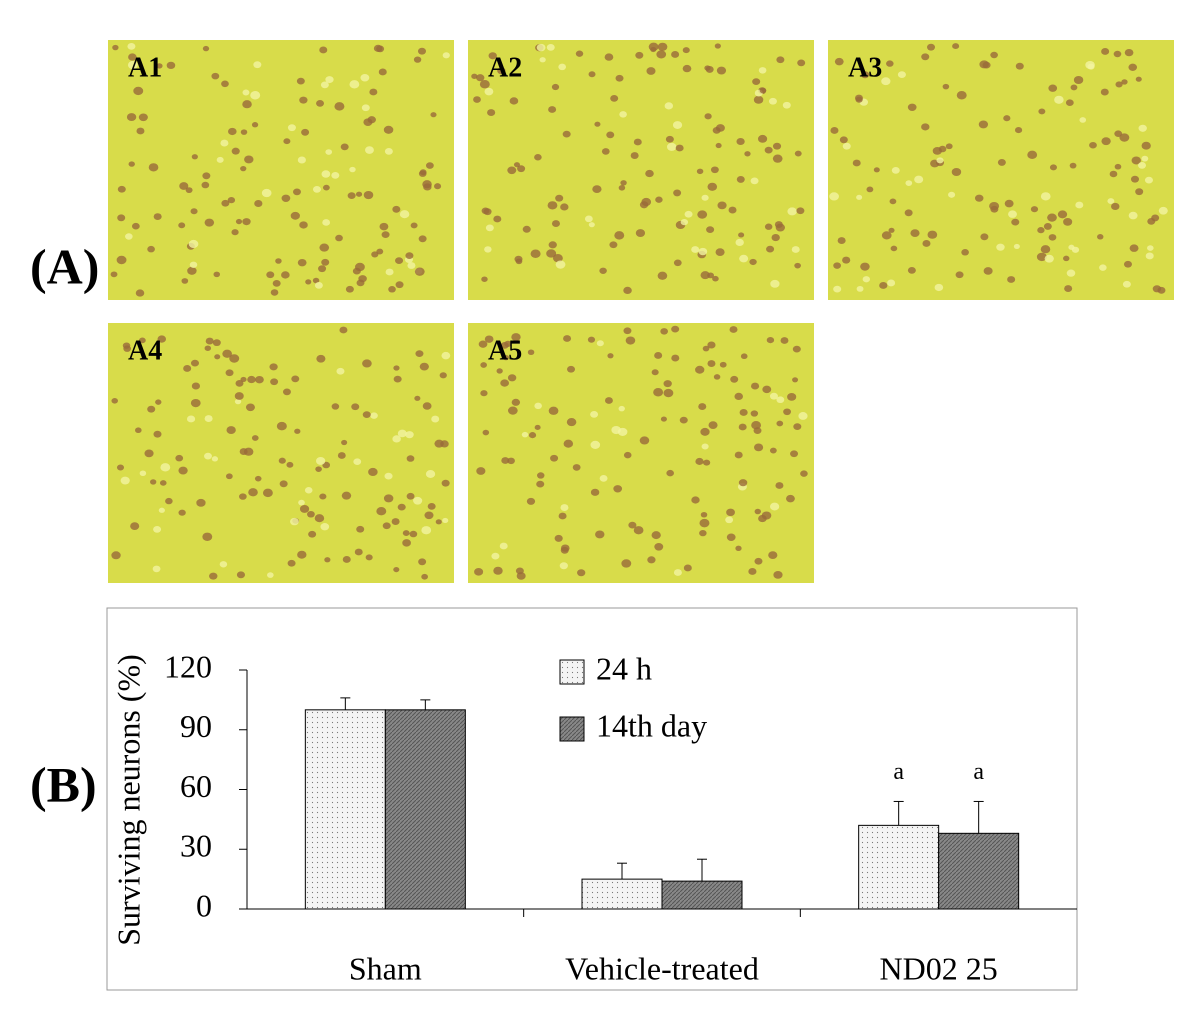 Image resolution: width=1200 pixels, height=1025 pixels. Describe the element at coordinates (128, 800) in the screenshot. I see `y-axis-title: Surviving neurons (%)` at that location.